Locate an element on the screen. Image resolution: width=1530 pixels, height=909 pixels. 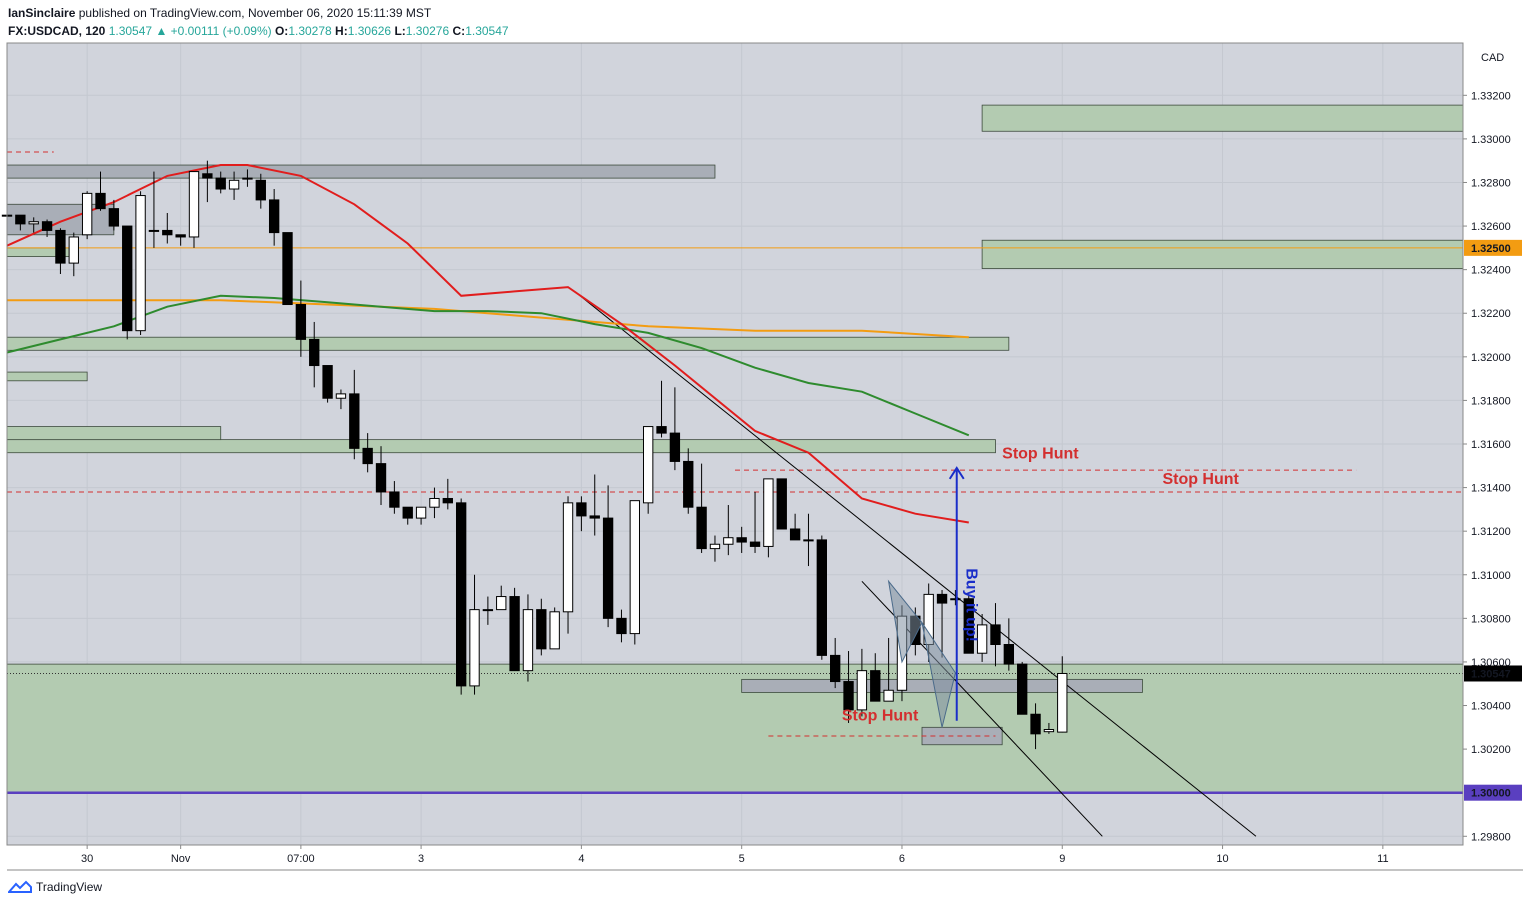
author-name: IanSinclaire is located at coordinates (42, 13).